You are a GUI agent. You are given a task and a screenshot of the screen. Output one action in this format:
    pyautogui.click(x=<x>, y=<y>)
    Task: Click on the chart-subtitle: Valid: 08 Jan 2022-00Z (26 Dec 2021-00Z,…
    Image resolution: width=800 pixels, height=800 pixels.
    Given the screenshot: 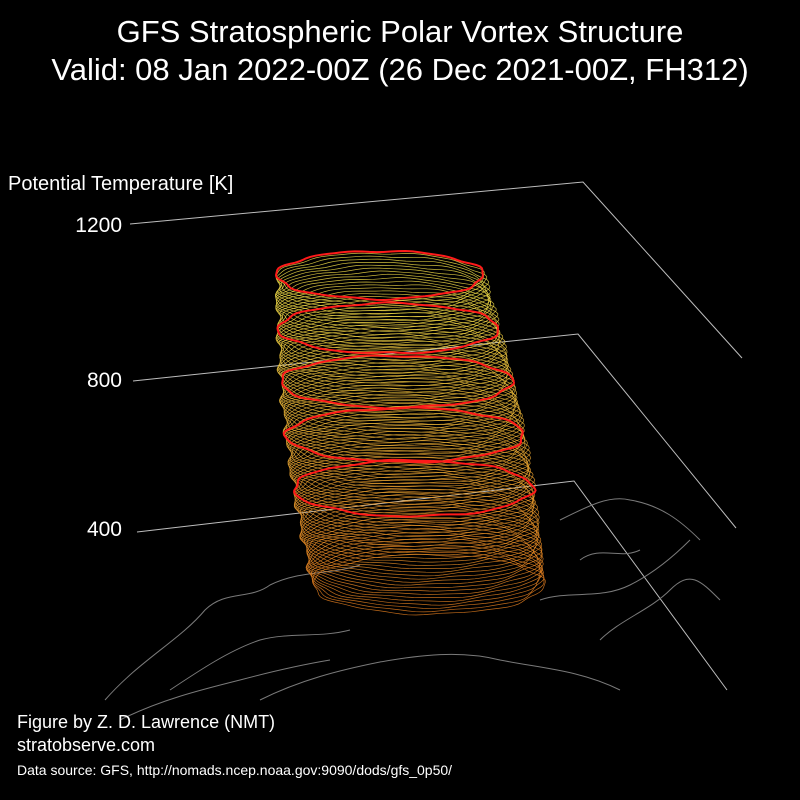 What is the action you would take?
    pyautogui.click(x=400, y=69)
    